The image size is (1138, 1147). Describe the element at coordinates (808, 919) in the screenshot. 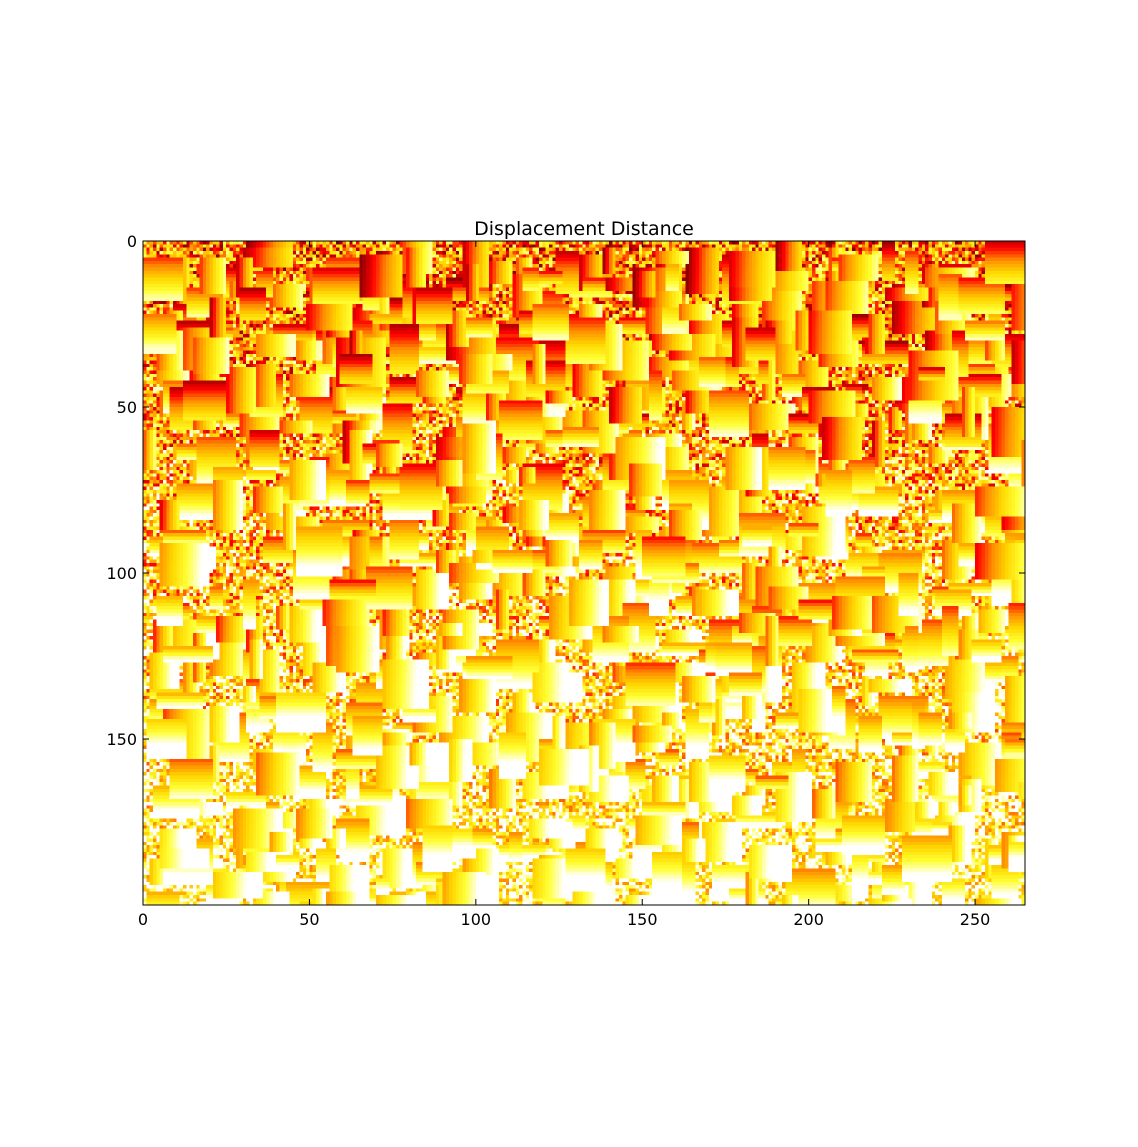

I see `x-tick-label: 200` at that location.